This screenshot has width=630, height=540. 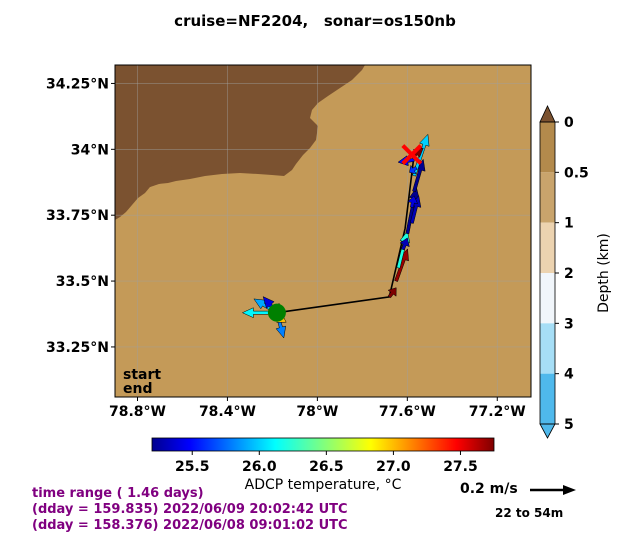 I want to click on scale-label: 0.2 m/s, so click(x=489, y=489).